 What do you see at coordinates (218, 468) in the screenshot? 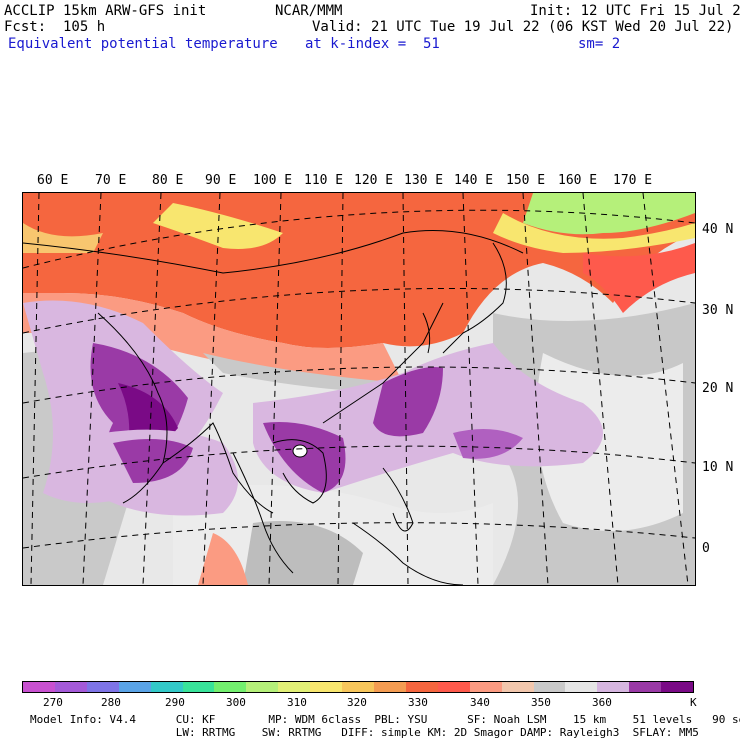
I see `bay-coast` at bounding box center [218, 468].